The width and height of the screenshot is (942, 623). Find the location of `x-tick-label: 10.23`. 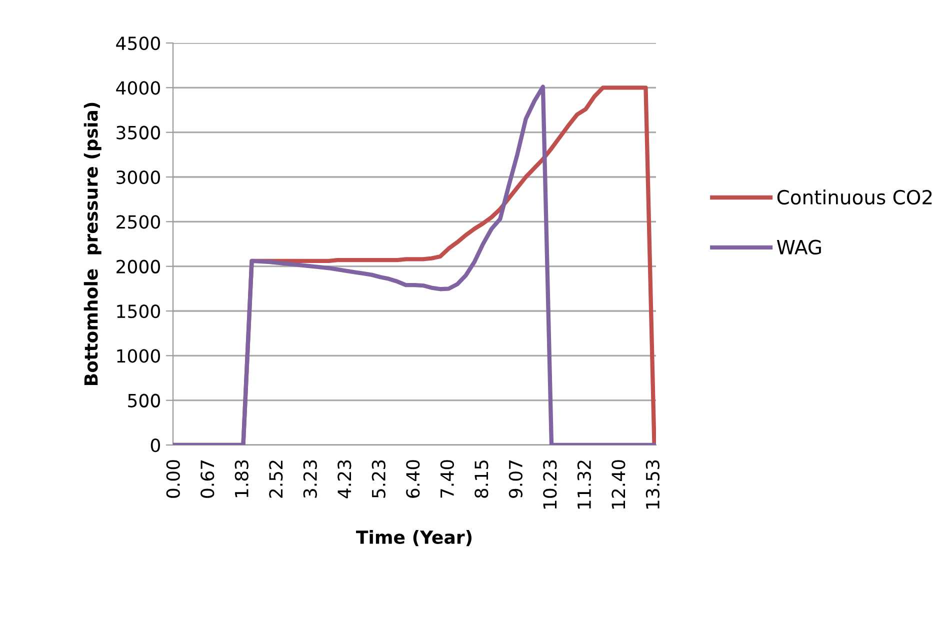

x-tick-label: 10.23 is located at coordinates (550, 484).